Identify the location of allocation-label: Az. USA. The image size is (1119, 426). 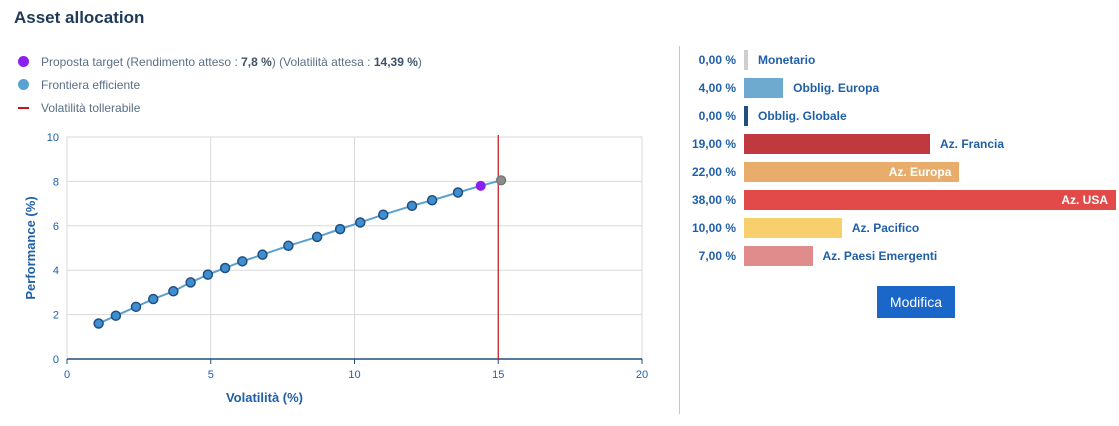
(1084, 200).